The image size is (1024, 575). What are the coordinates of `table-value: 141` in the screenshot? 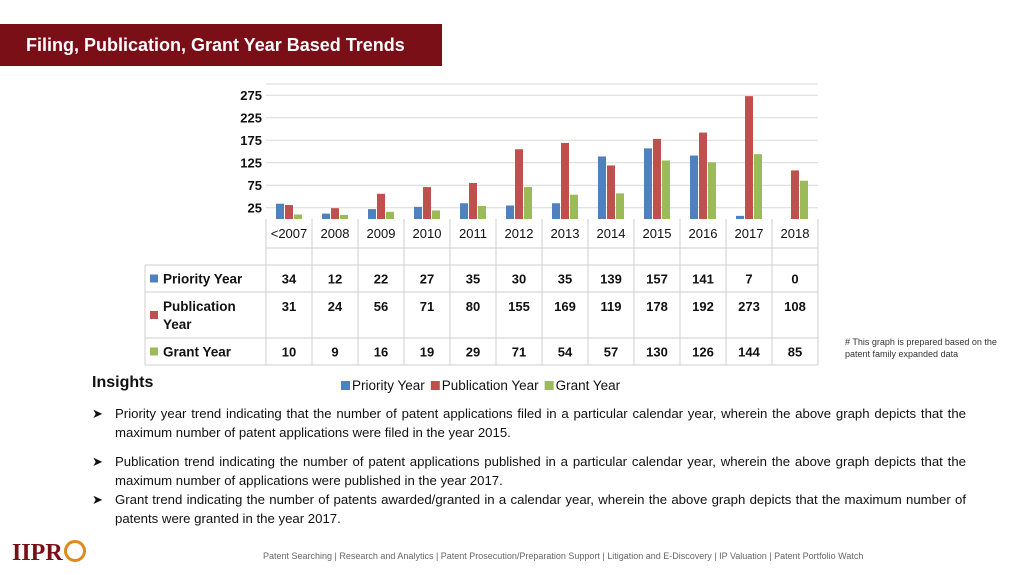 It's located at (703, 279).